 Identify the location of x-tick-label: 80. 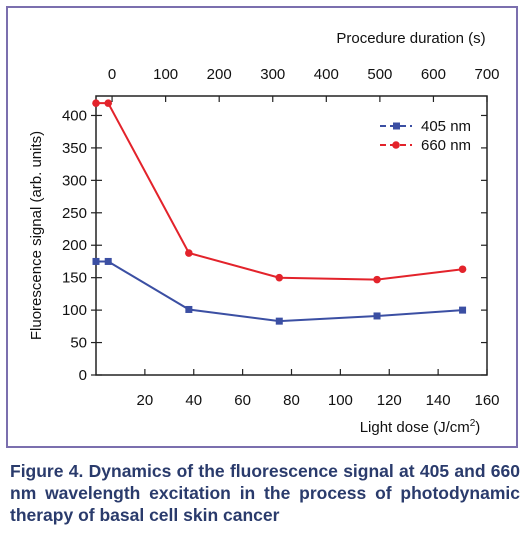
(291, 400).